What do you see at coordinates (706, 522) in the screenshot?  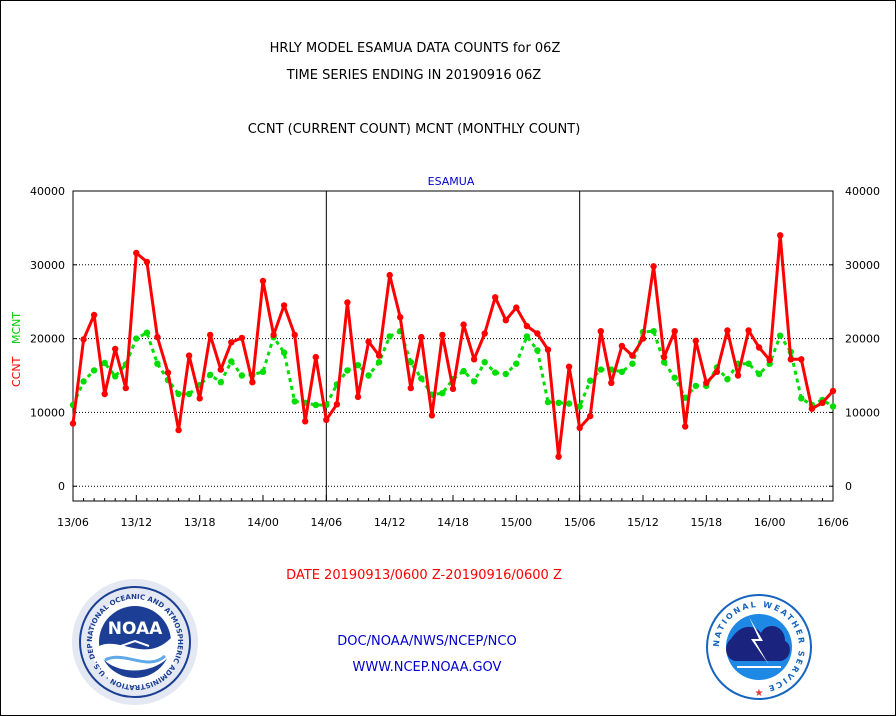 I see `x-tick-label: 15/18` at bounding box center [706, 522].